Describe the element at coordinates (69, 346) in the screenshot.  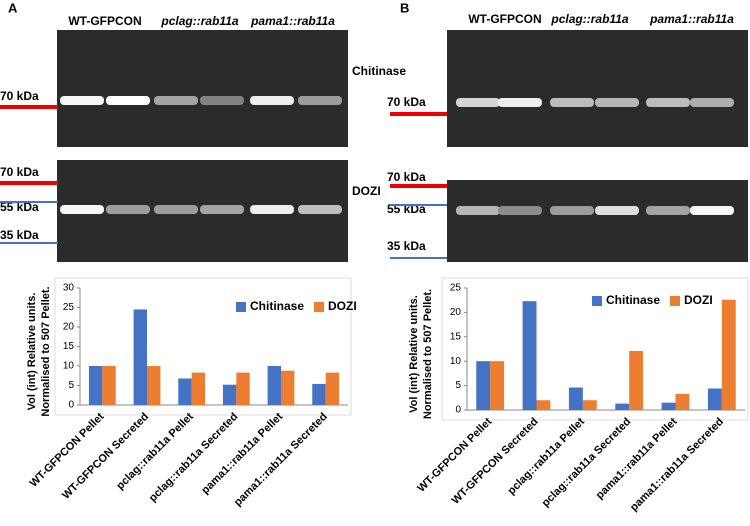
I see `y-tick-label: 15` at that location.